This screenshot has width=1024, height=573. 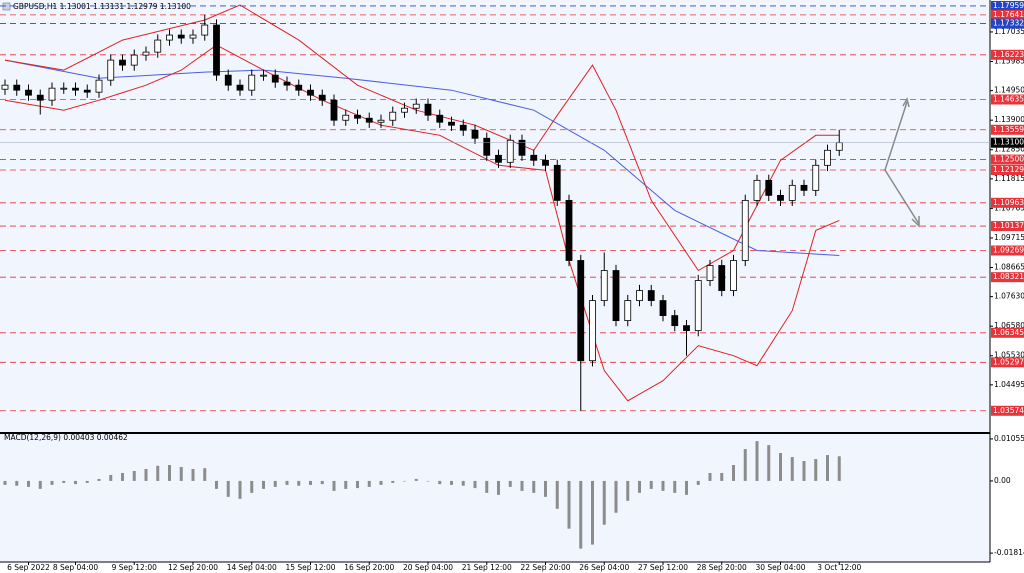 I want to click on level-label: 1.03574, so click(x=1008, y=410).